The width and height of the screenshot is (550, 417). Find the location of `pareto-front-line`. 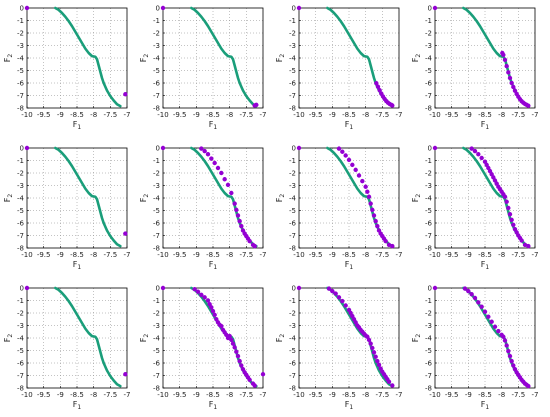

pareto-front-line is located at coordinates (360, 57).